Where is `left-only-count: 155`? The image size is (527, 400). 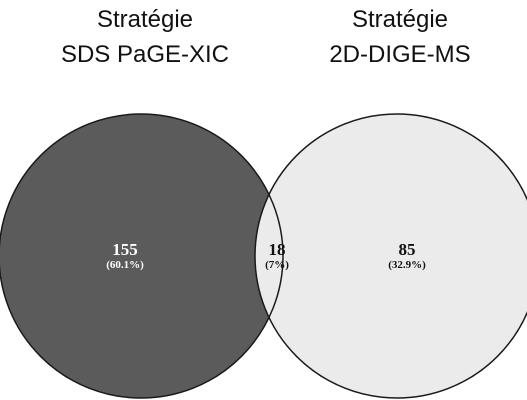
left-only-count: 155 is located at coordinates (125, 249).